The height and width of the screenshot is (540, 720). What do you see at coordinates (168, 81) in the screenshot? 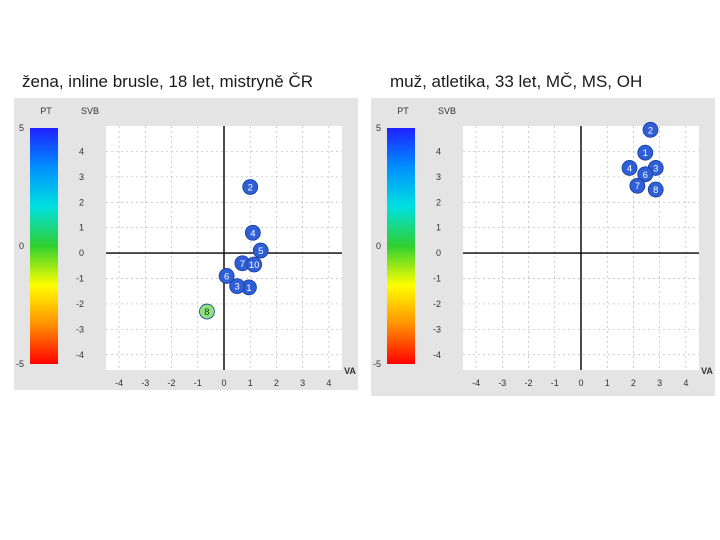
I see `chart-title-left: žena, inline brusle, 18 let, mistryně ČR` at bounding box center [168, 81].